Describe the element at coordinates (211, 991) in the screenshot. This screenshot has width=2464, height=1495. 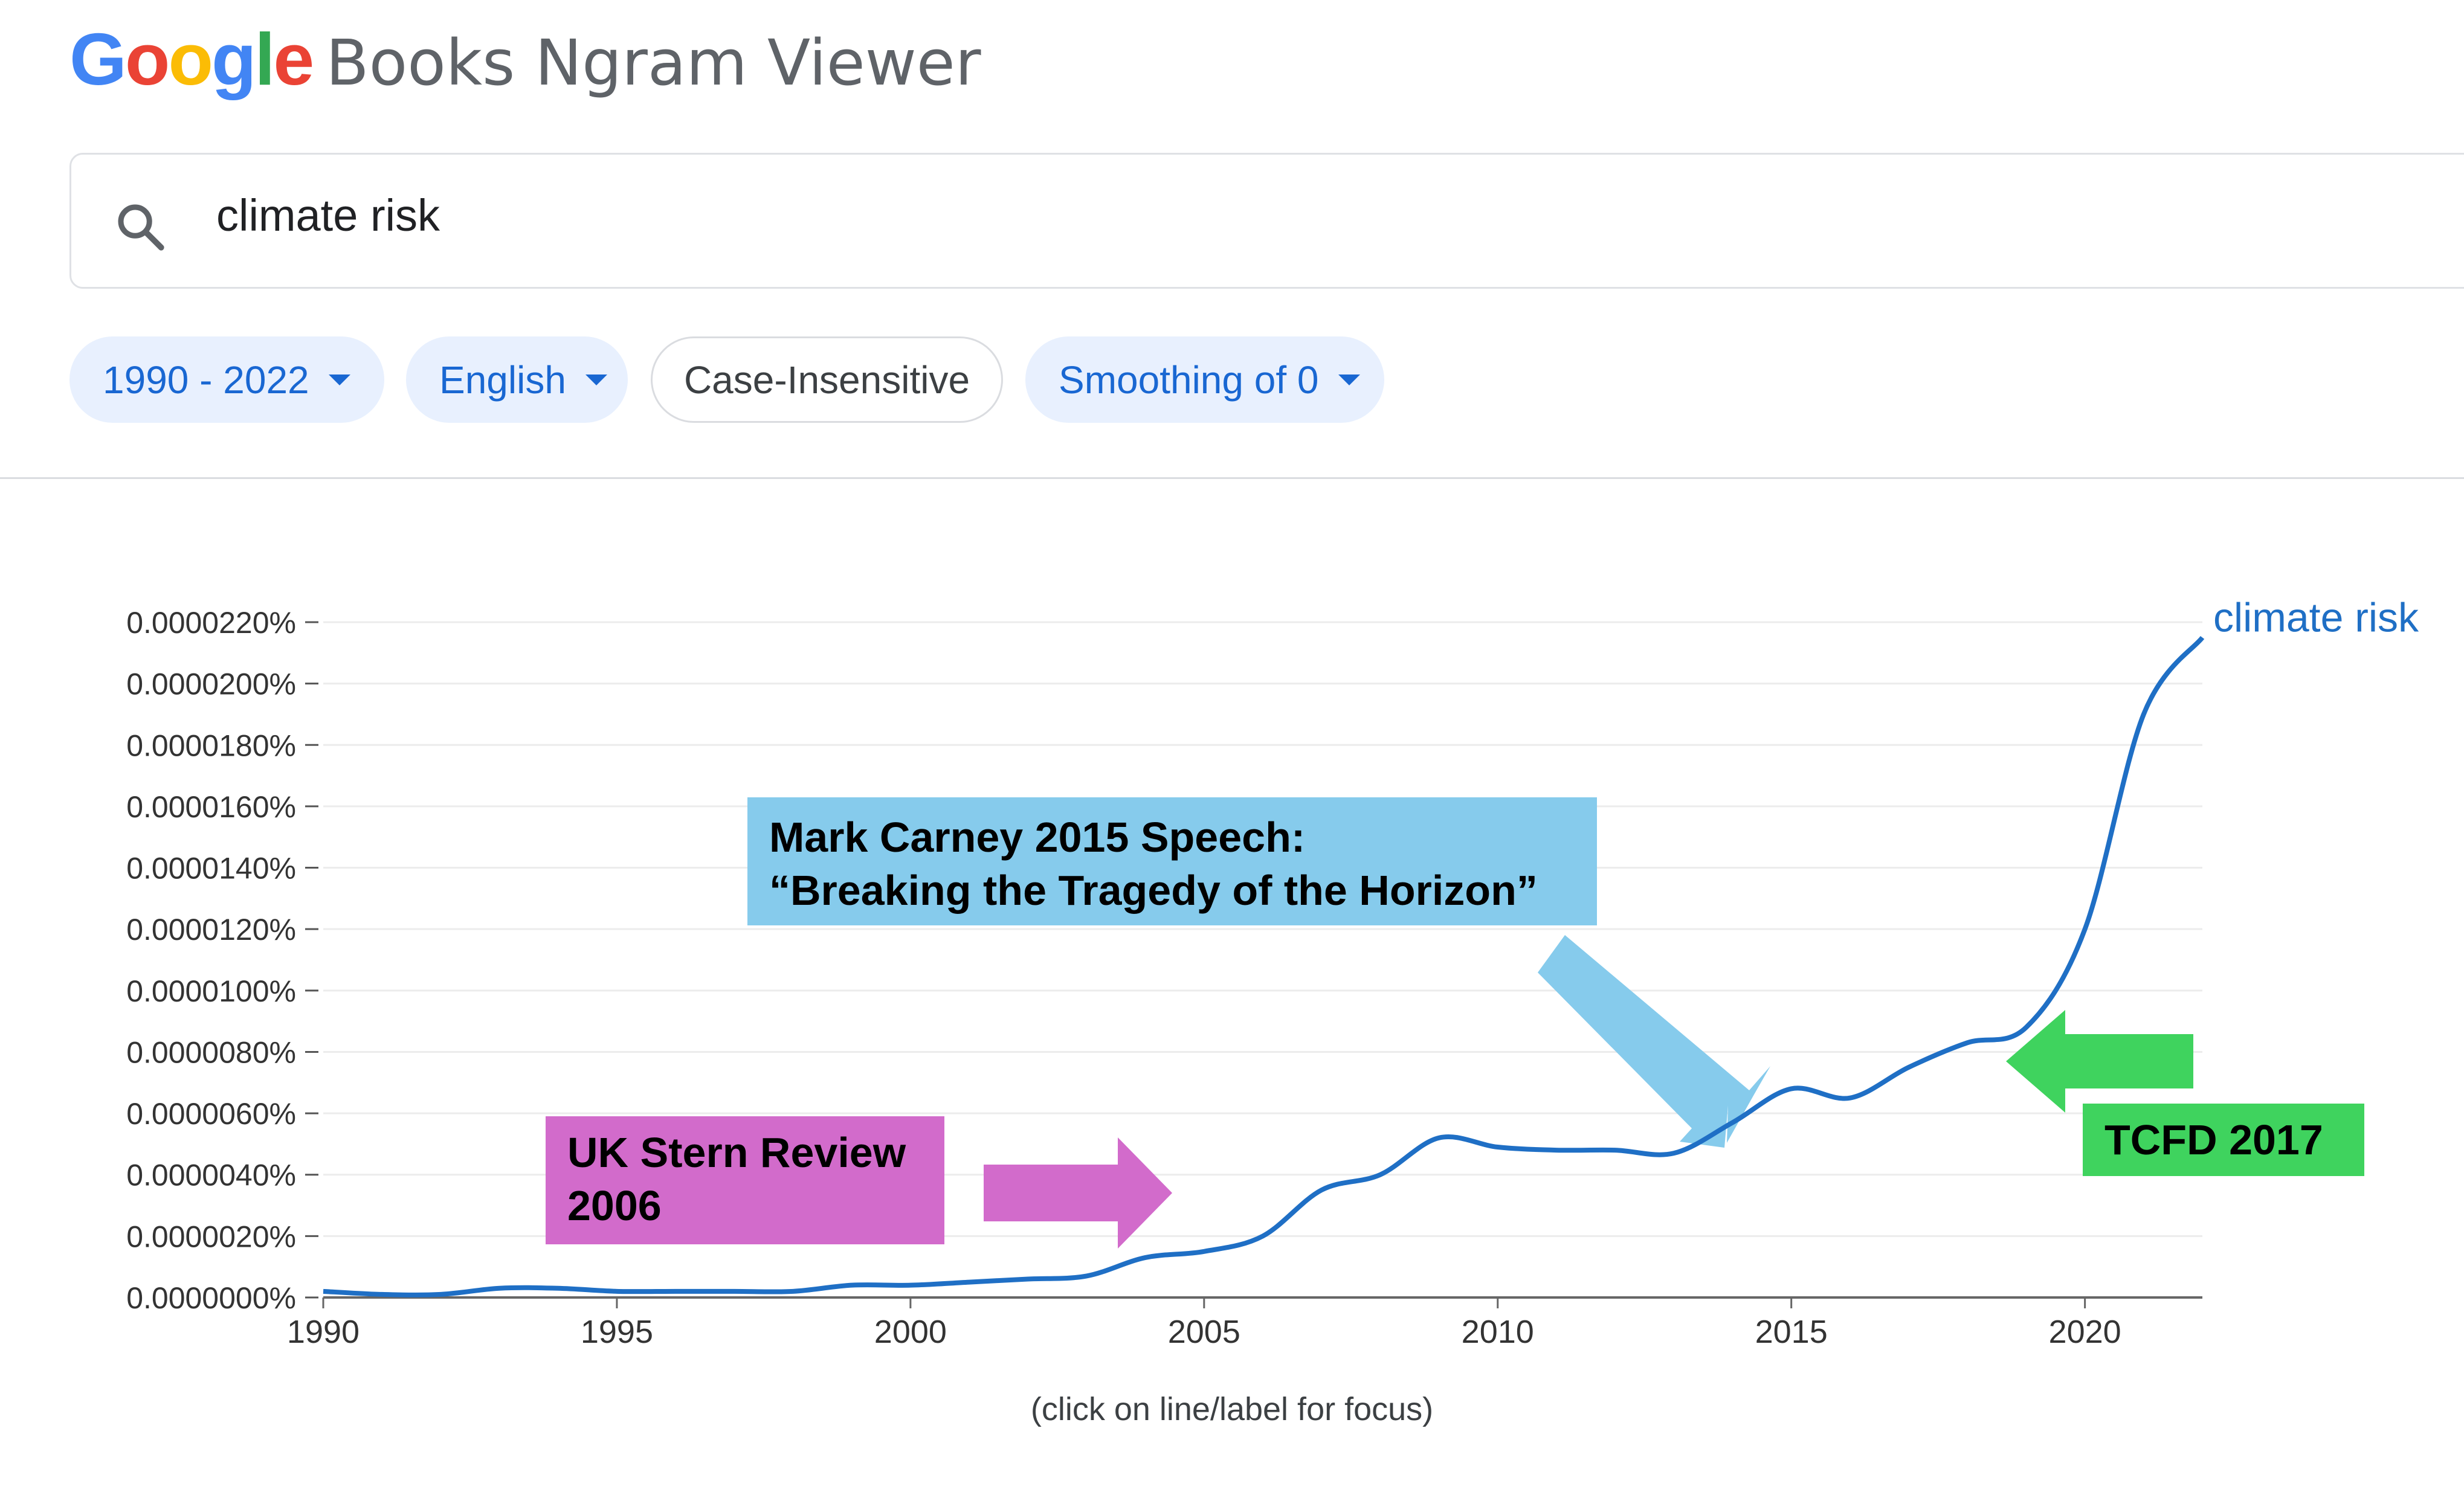
I see `y-tick-label: 0.0000100%` at that location.